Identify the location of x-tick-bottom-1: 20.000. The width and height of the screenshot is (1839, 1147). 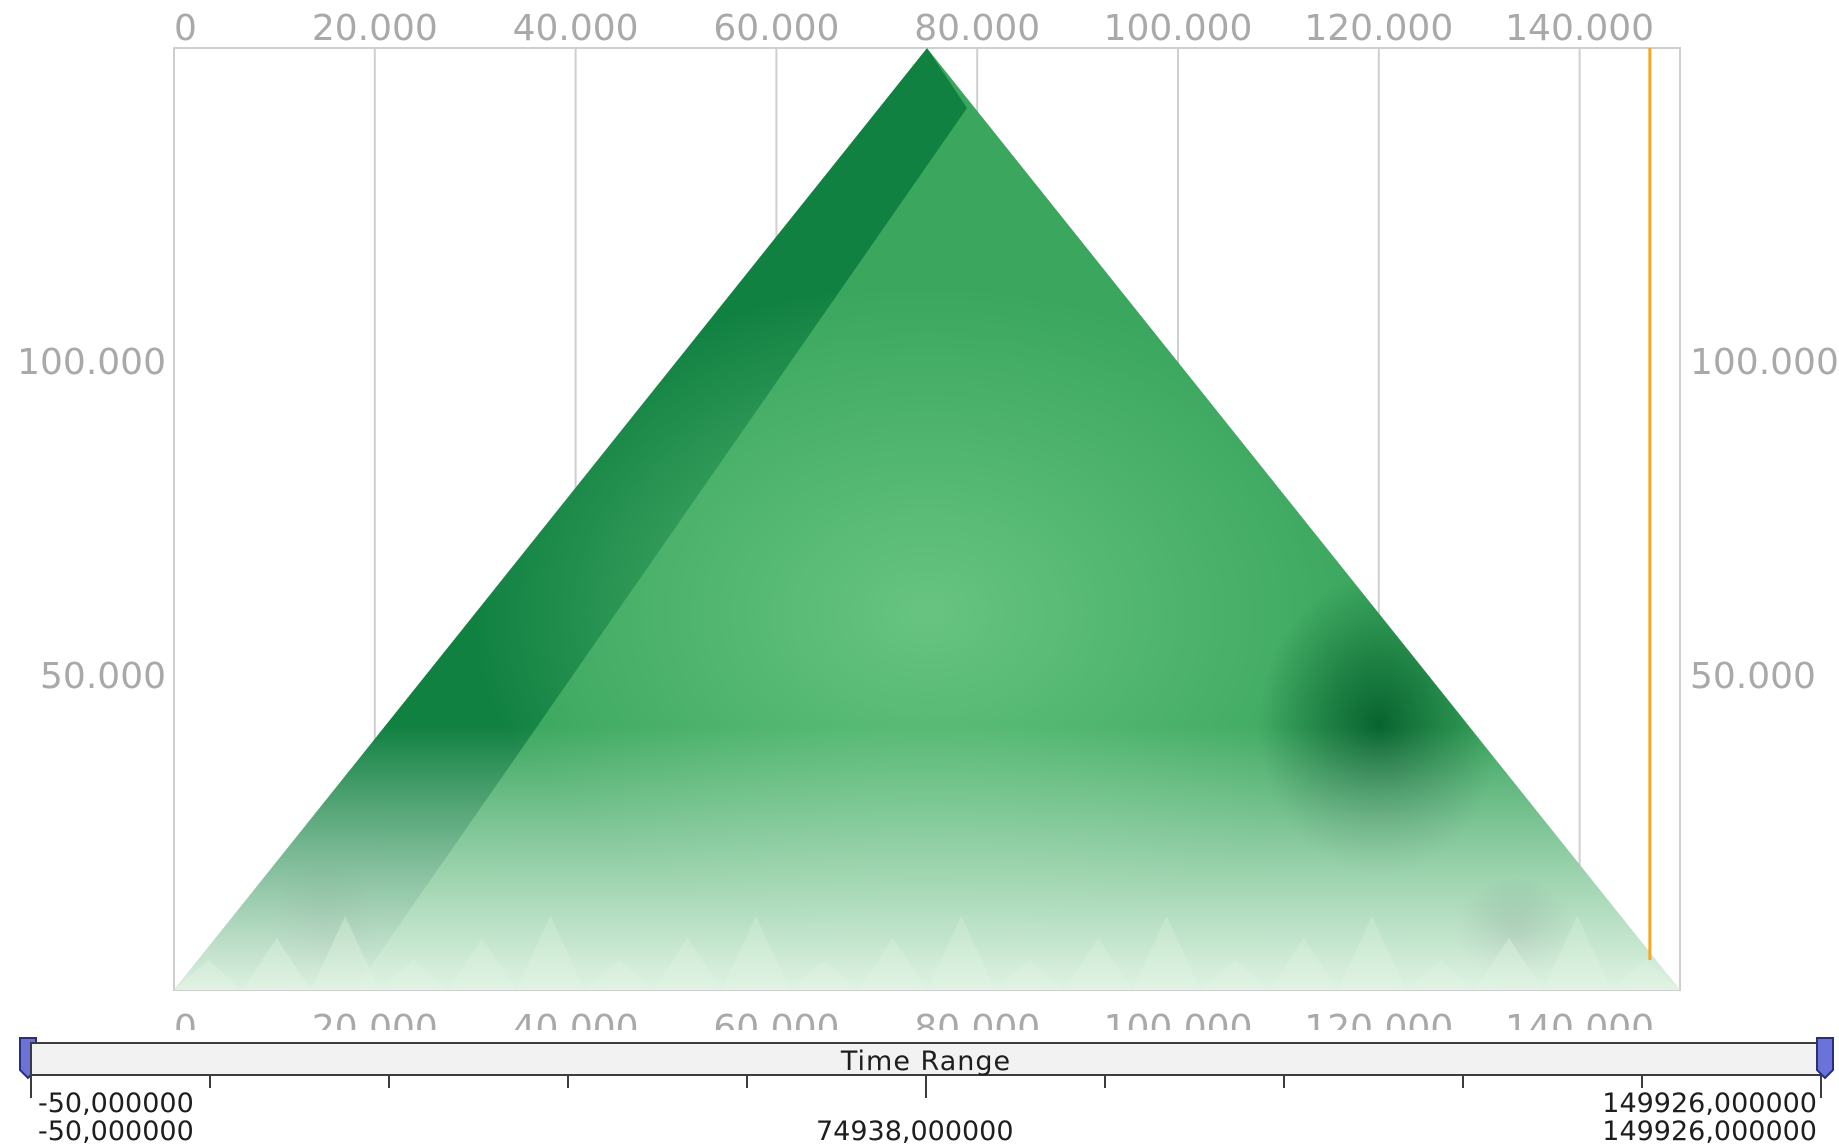
(375, 1019).